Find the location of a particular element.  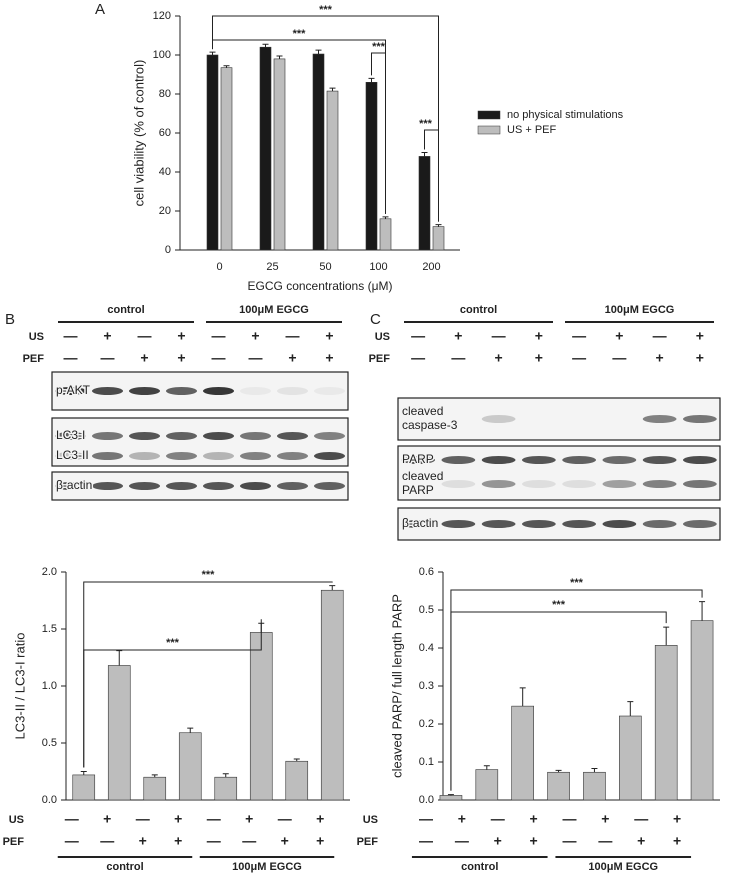

y-tick-label: 0.3 is located at coordinates (426, 686).